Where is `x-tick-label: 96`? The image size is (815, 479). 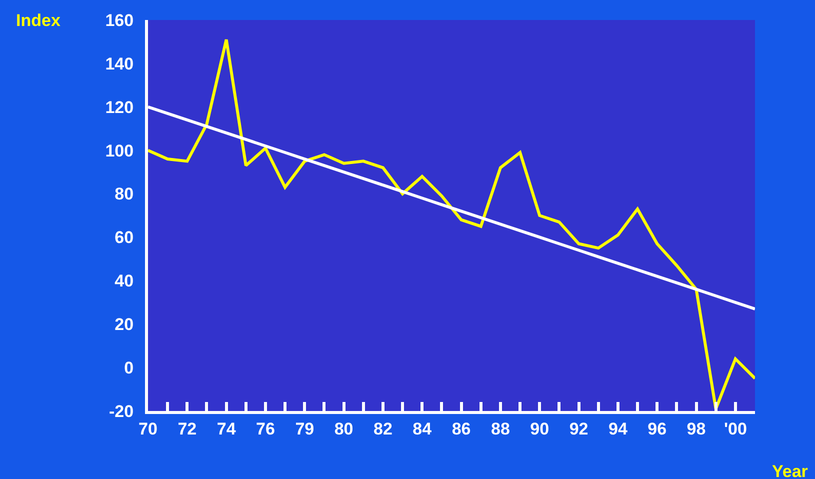 x-tick-label: 96 is located at coordinates (657, 428).